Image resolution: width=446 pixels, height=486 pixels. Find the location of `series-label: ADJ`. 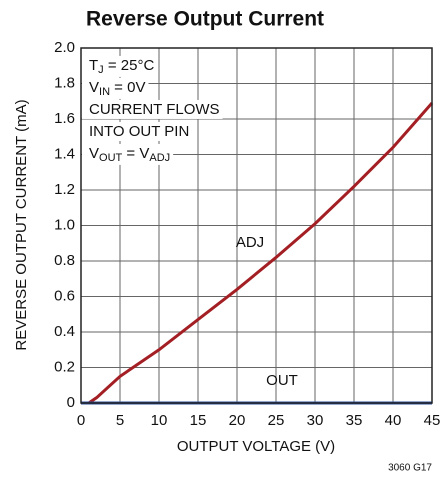

series-label: ADJ is located at coordinates (250, 242).